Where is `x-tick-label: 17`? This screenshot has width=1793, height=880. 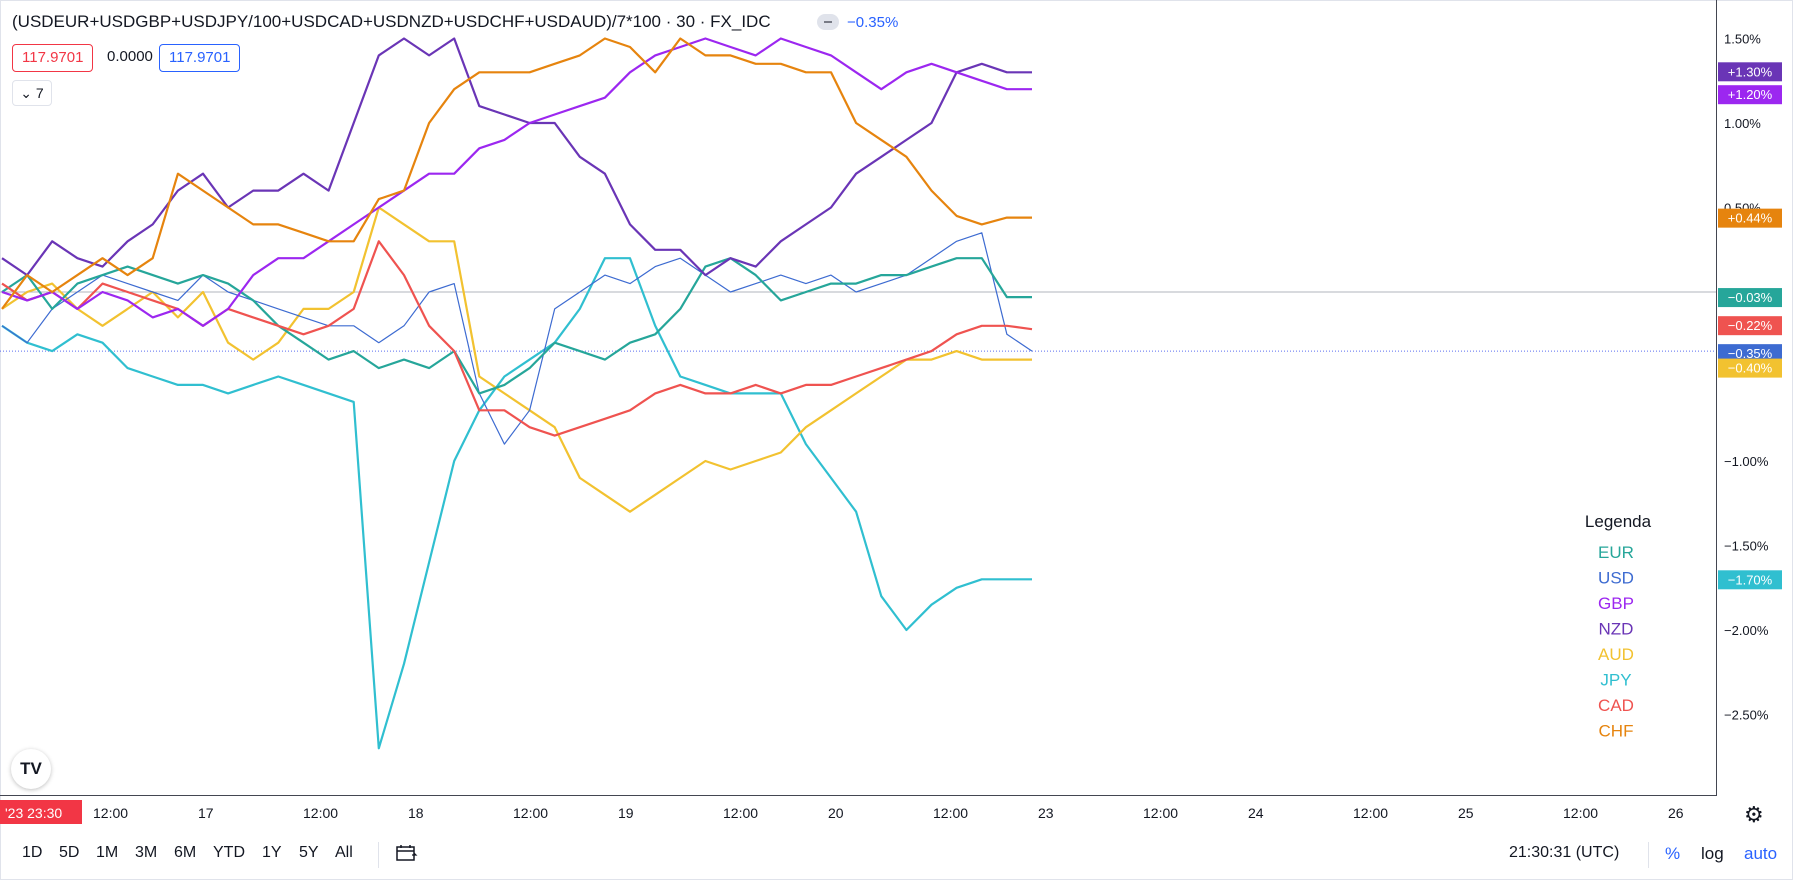 x-tick-label: 17 is located at coordinates (206, 813).